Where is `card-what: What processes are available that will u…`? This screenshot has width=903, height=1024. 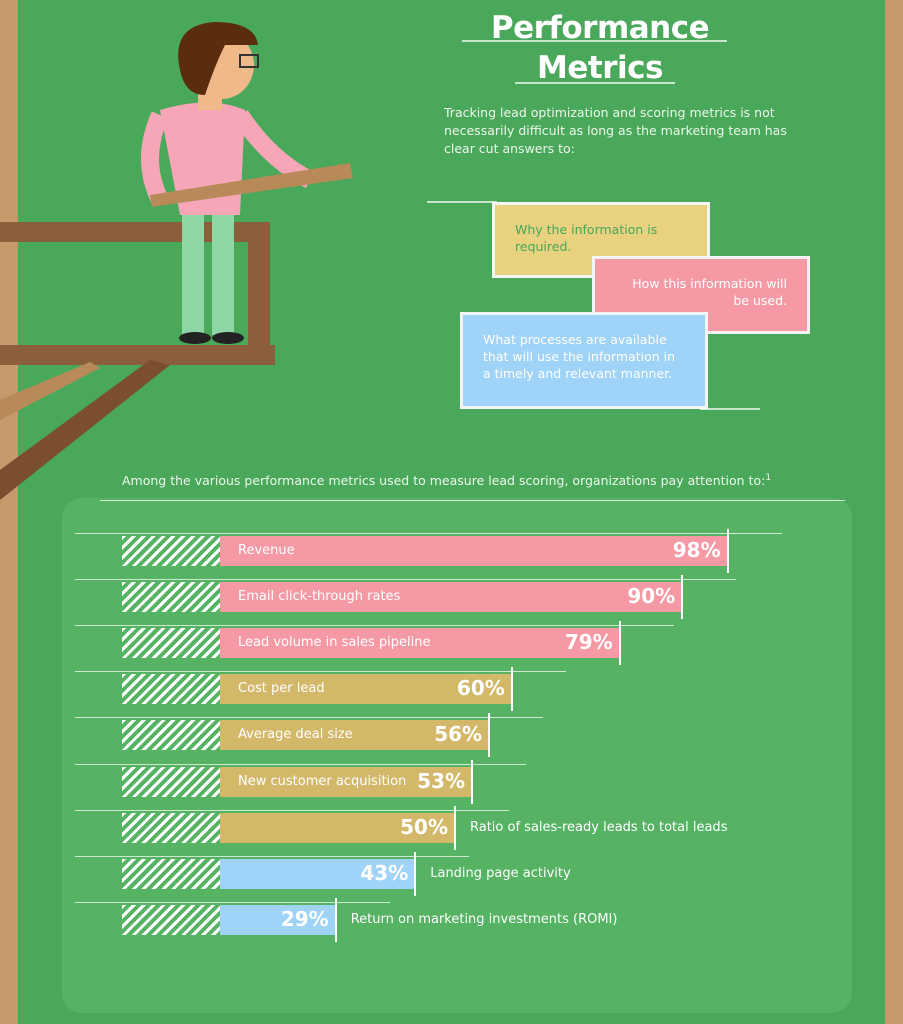
card-what: What processes are available that will u… is located at coordinates (584, 360).